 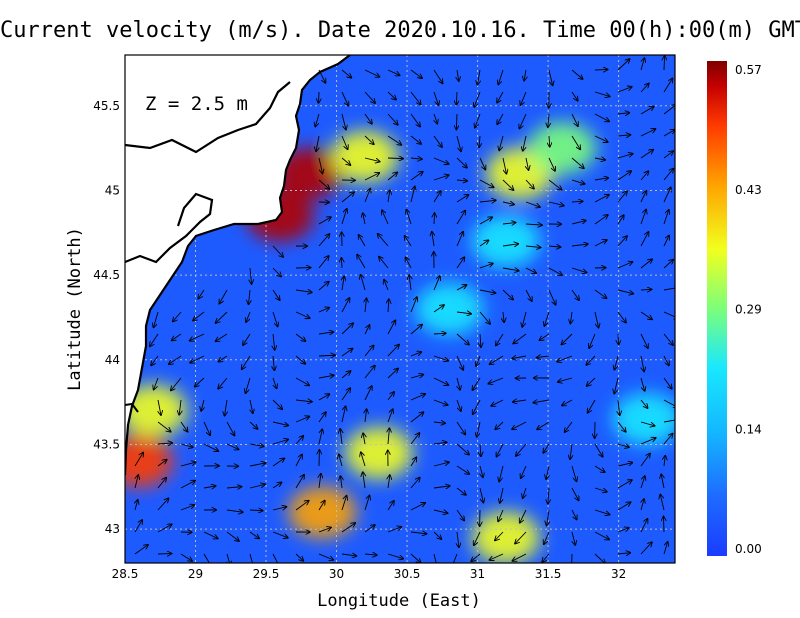 What do you see at coordinates (266, 574) in the screenshot?
I see `x-tick-label: 29.5` at bounding box center [266, 574].